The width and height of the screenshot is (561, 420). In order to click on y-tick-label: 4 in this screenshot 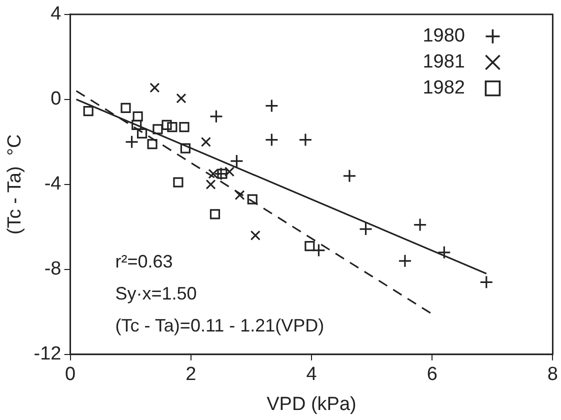, I will do `click(56, 14)`.